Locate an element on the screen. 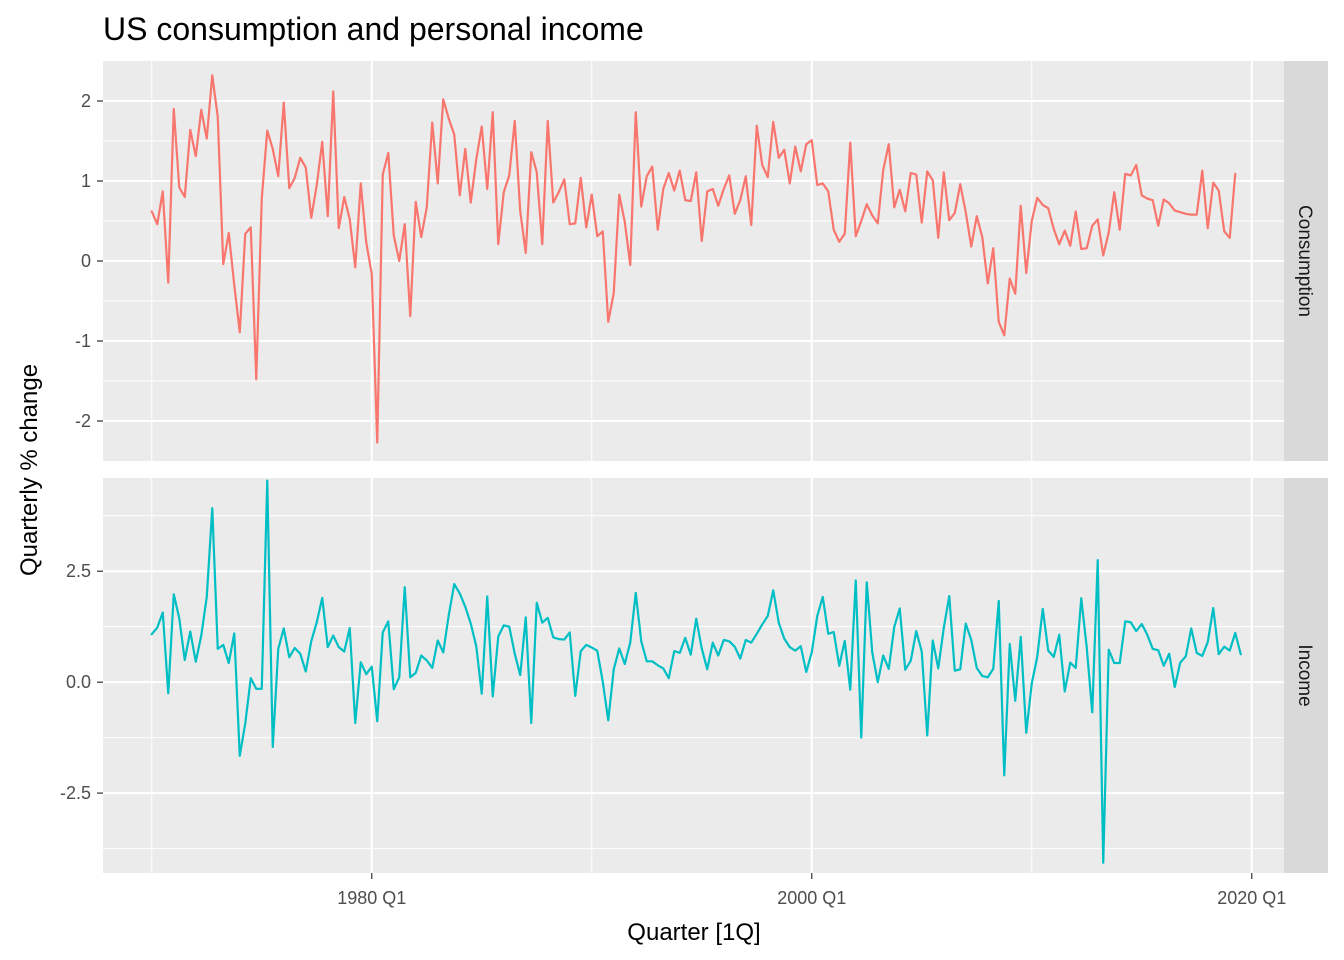 The width and height of the screenshot is (1344, 960). y-tick-label: 1 is located at coordinates (86, 181).